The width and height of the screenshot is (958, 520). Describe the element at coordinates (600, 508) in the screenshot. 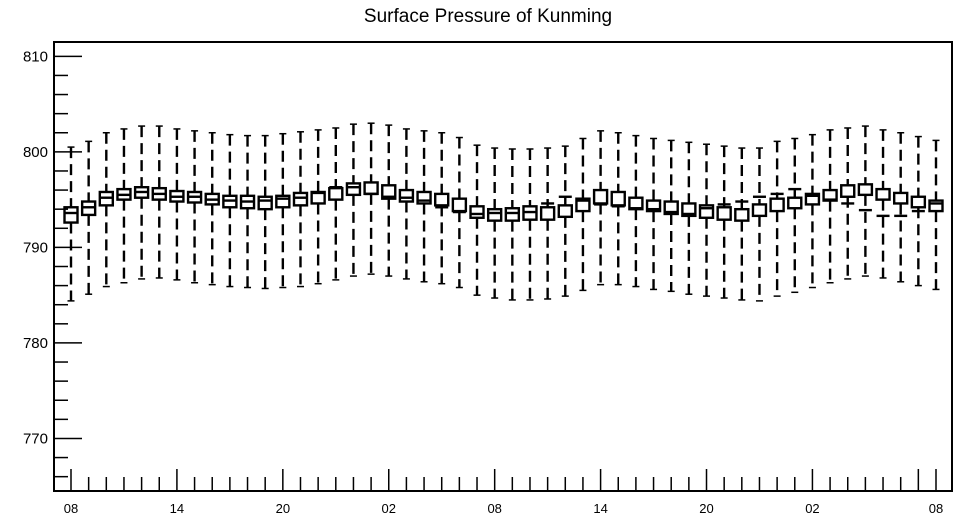

I see `x-tick-label-5: 14` at that location.